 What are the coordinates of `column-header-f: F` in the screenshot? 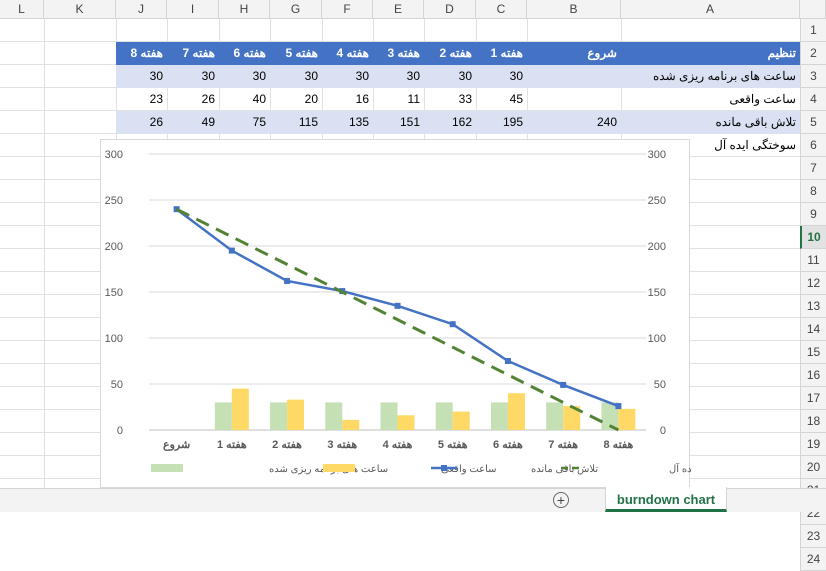 It's located at (347, 9).